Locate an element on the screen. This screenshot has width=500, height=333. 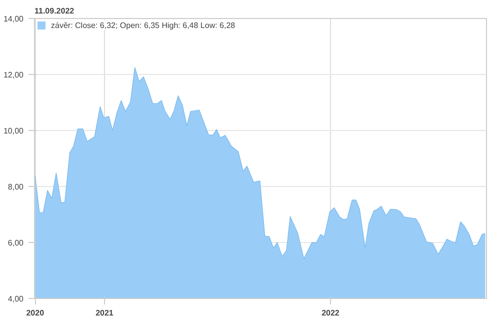
x-tick-label: 2021 is located at coordinates (105, 313).